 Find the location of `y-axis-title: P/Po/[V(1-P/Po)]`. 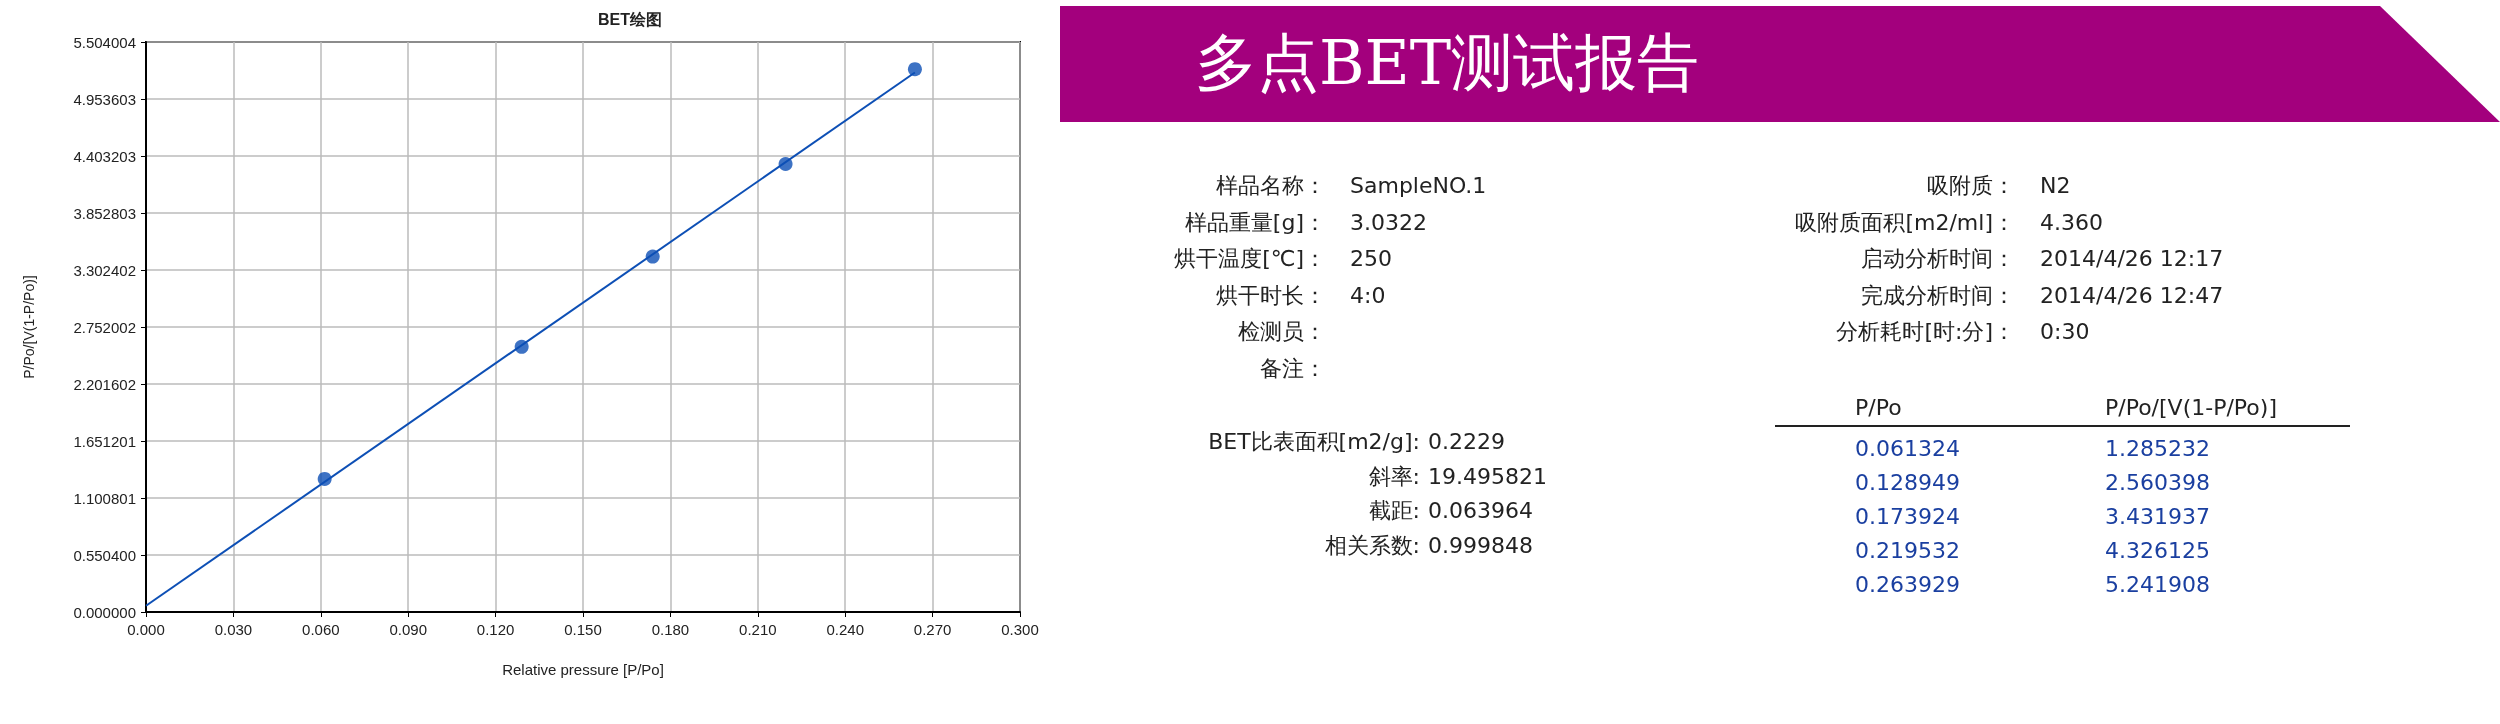

y-axis-title: P/Po/[V(1-P/Po)] is located at coordinates (29, 327).